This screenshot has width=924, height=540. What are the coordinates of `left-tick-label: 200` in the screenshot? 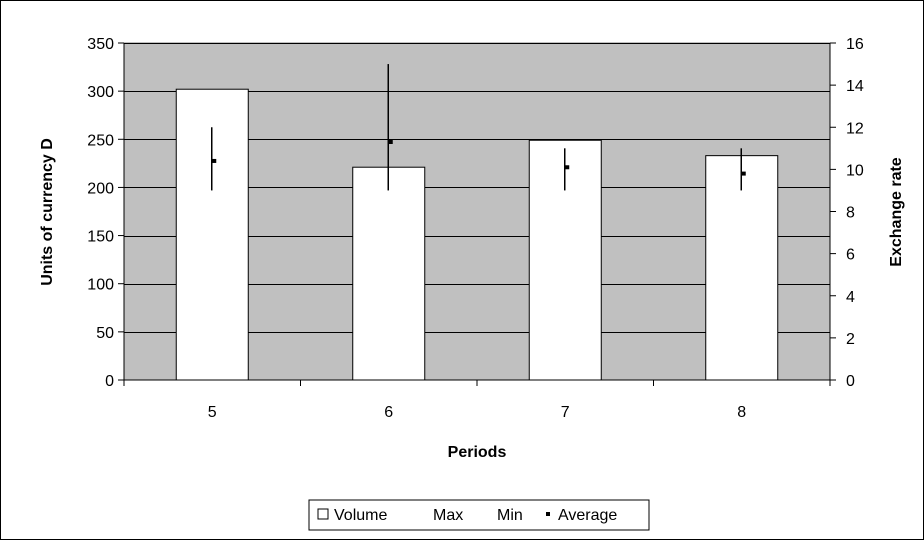 It's located at (100, 188).